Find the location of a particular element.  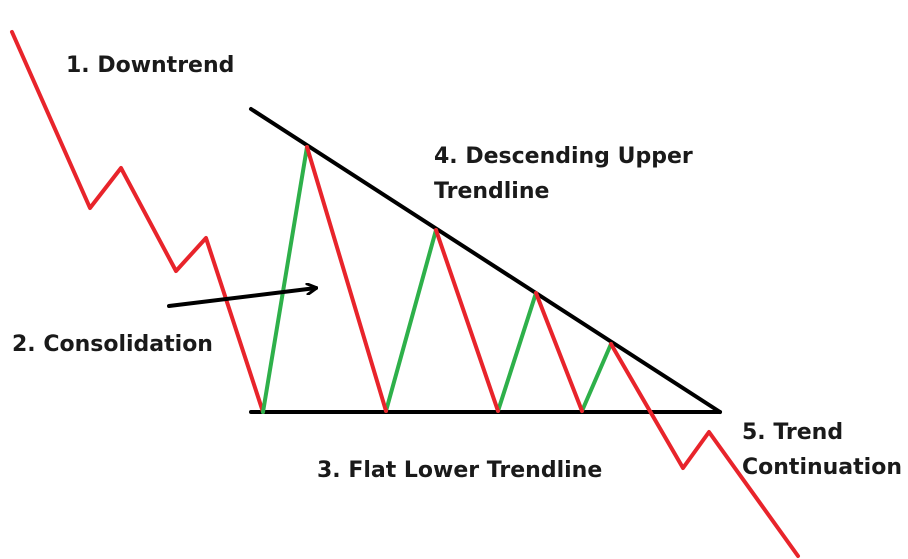

label-consolidation: 2. Consolidation is located at coordinates (112, 344).